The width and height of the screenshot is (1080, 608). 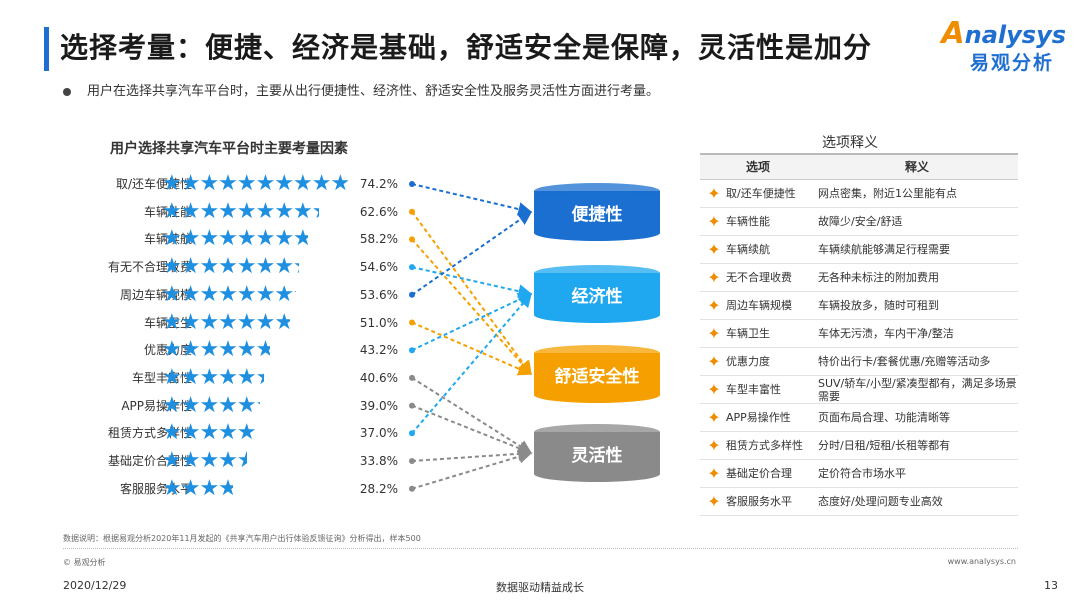 I want to click on table-option-text: 无不合理收费, so click(x=759, y=277).